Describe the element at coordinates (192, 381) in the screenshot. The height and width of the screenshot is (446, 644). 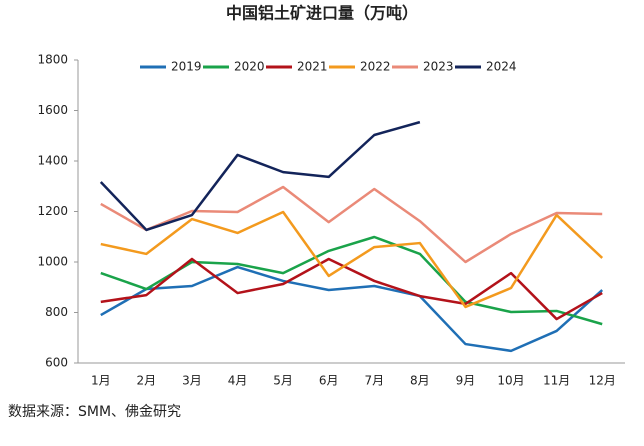
I see `x-tick-label: 3月` at that location.